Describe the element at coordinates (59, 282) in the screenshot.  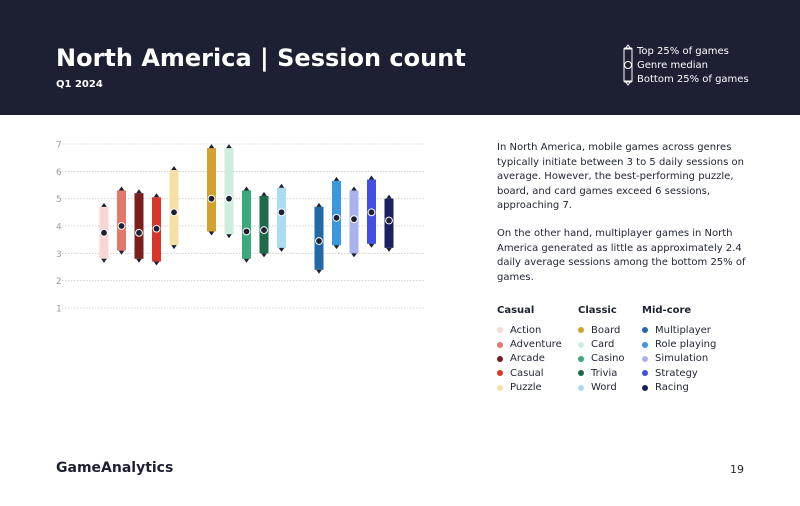
I see `y-tick-label: 2` at that location.